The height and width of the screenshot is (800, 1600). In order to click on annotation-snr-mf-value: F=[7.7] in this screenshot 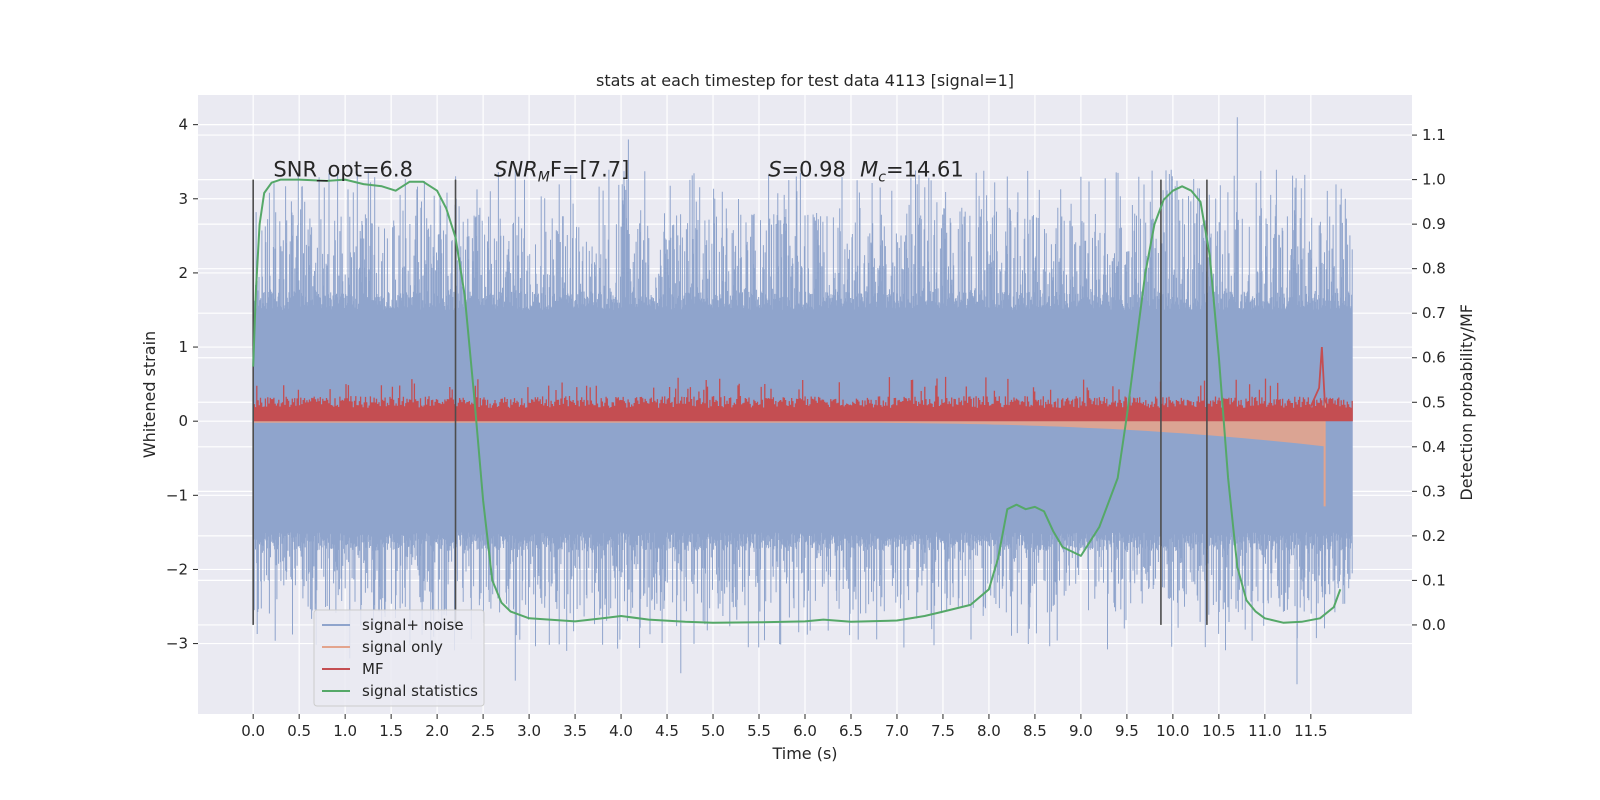, I will do `click(589, 170)`.